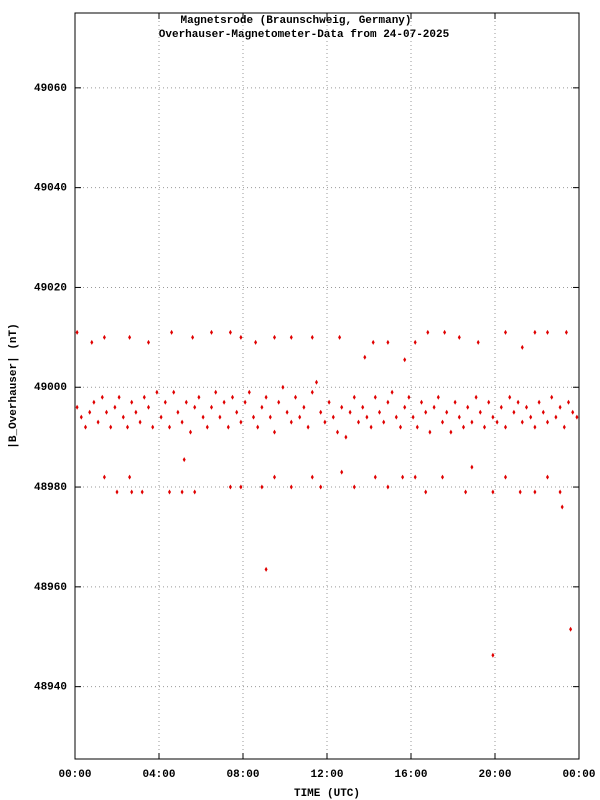 This screenshot has height=800, width=600. I want to click on x-tick-label: 12:00, so click(326, 775).